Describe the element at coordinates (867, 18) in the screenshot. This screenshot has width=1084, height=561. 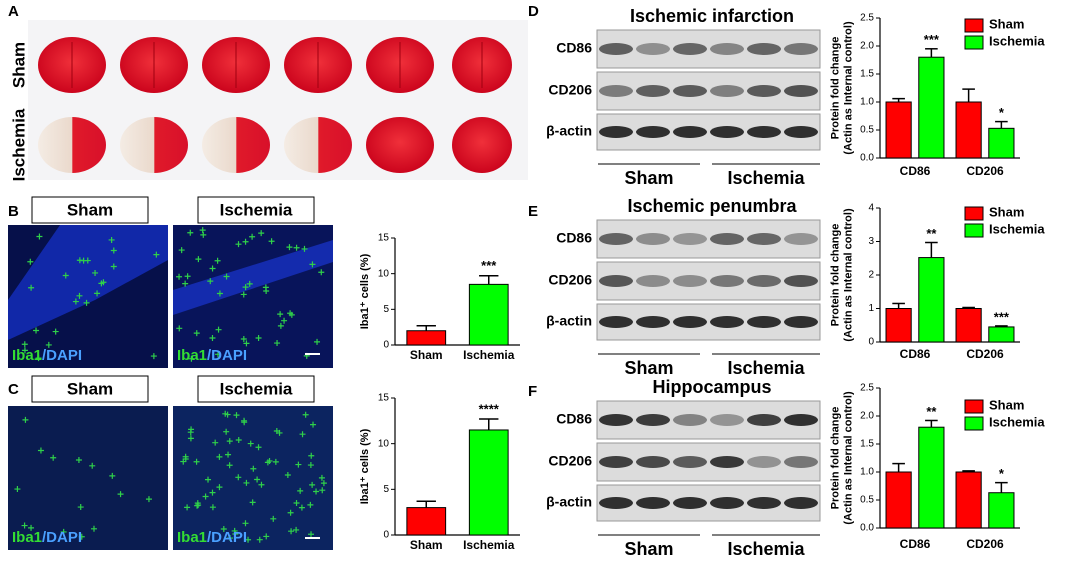
I see `y-tick-label: 2.5` at that location.